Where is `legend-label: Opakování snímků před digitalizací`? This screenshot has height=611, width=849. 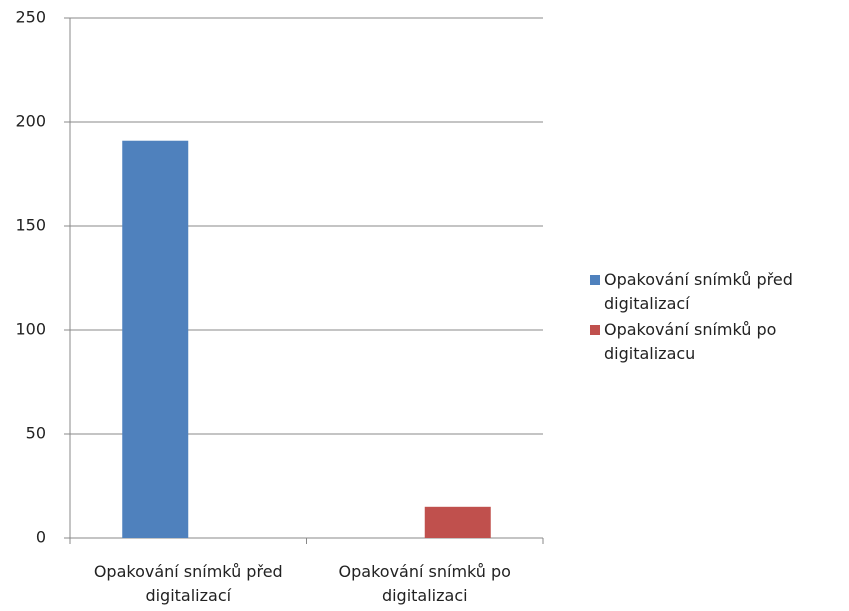 legend-label: Opakování snímků před digitalizací is located at coordinates (698, 291).